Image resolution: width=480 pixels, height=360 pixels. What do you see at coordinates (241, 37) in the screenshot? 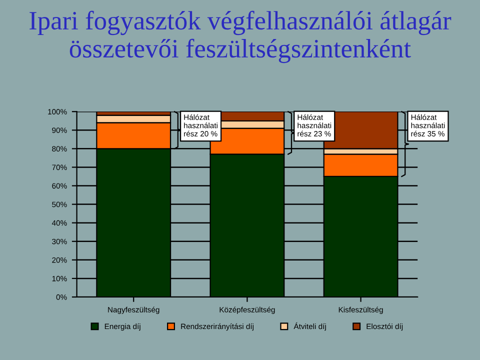
I see `chart-title: Ipari fogyasztók végfelhasználói átlagár összetevői feszültségszintenként` at bounding box center [241, 37].